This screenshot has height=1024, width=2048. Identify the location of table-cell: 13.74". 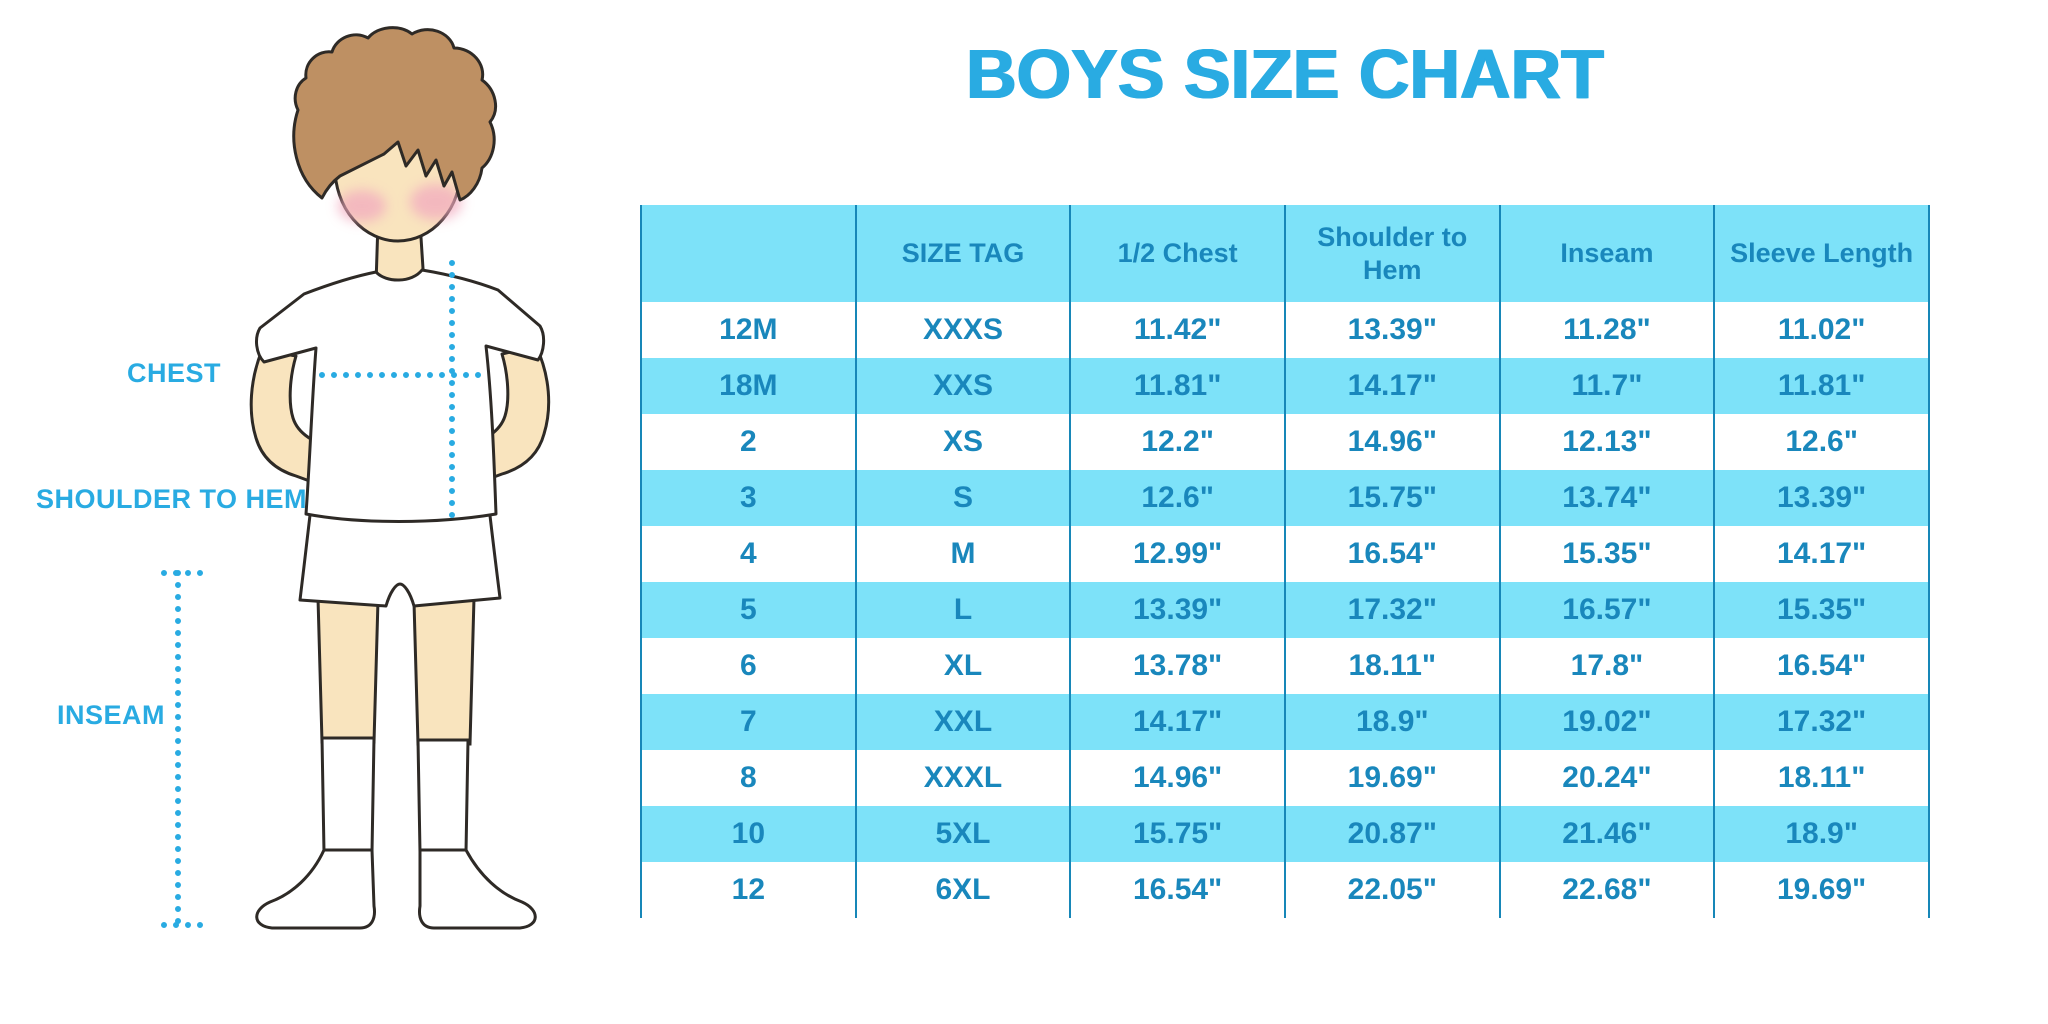
(1607, 498).